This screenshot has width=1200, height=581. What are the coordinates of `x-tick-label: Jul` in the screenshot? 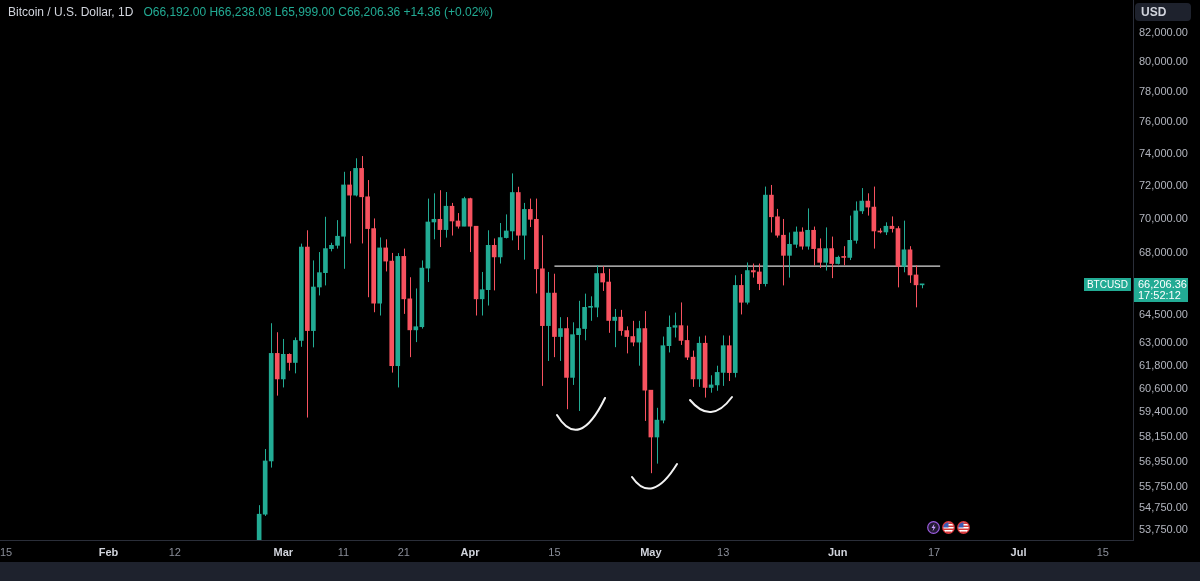 It's located at (1018, 551).